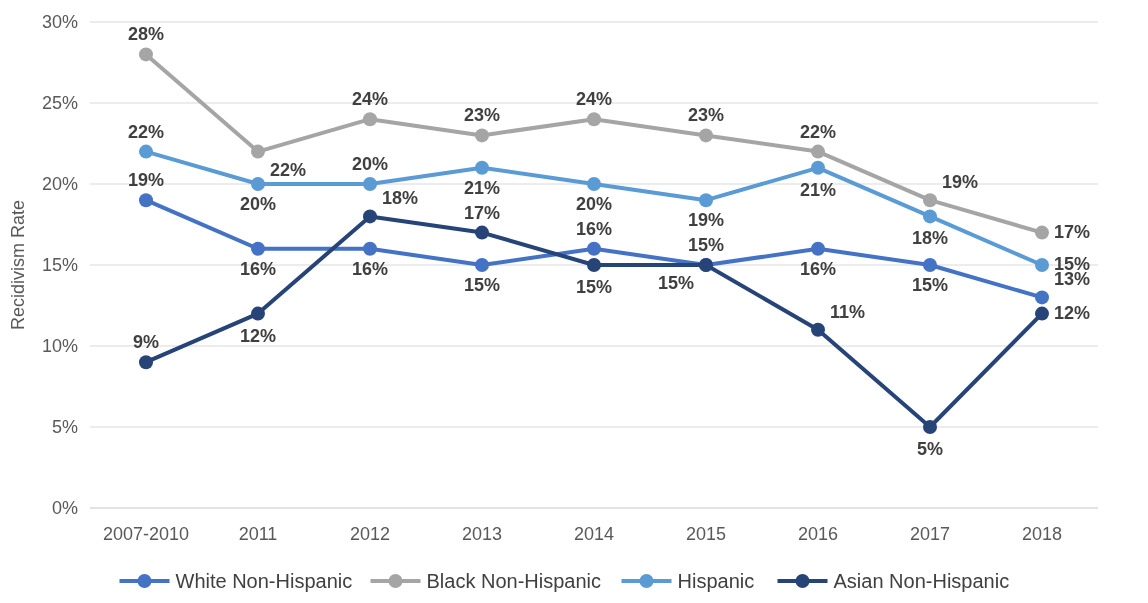 This screenshot has height=603, width=1148. I want to click on x-tick-label: 2015, so click(706, 534).